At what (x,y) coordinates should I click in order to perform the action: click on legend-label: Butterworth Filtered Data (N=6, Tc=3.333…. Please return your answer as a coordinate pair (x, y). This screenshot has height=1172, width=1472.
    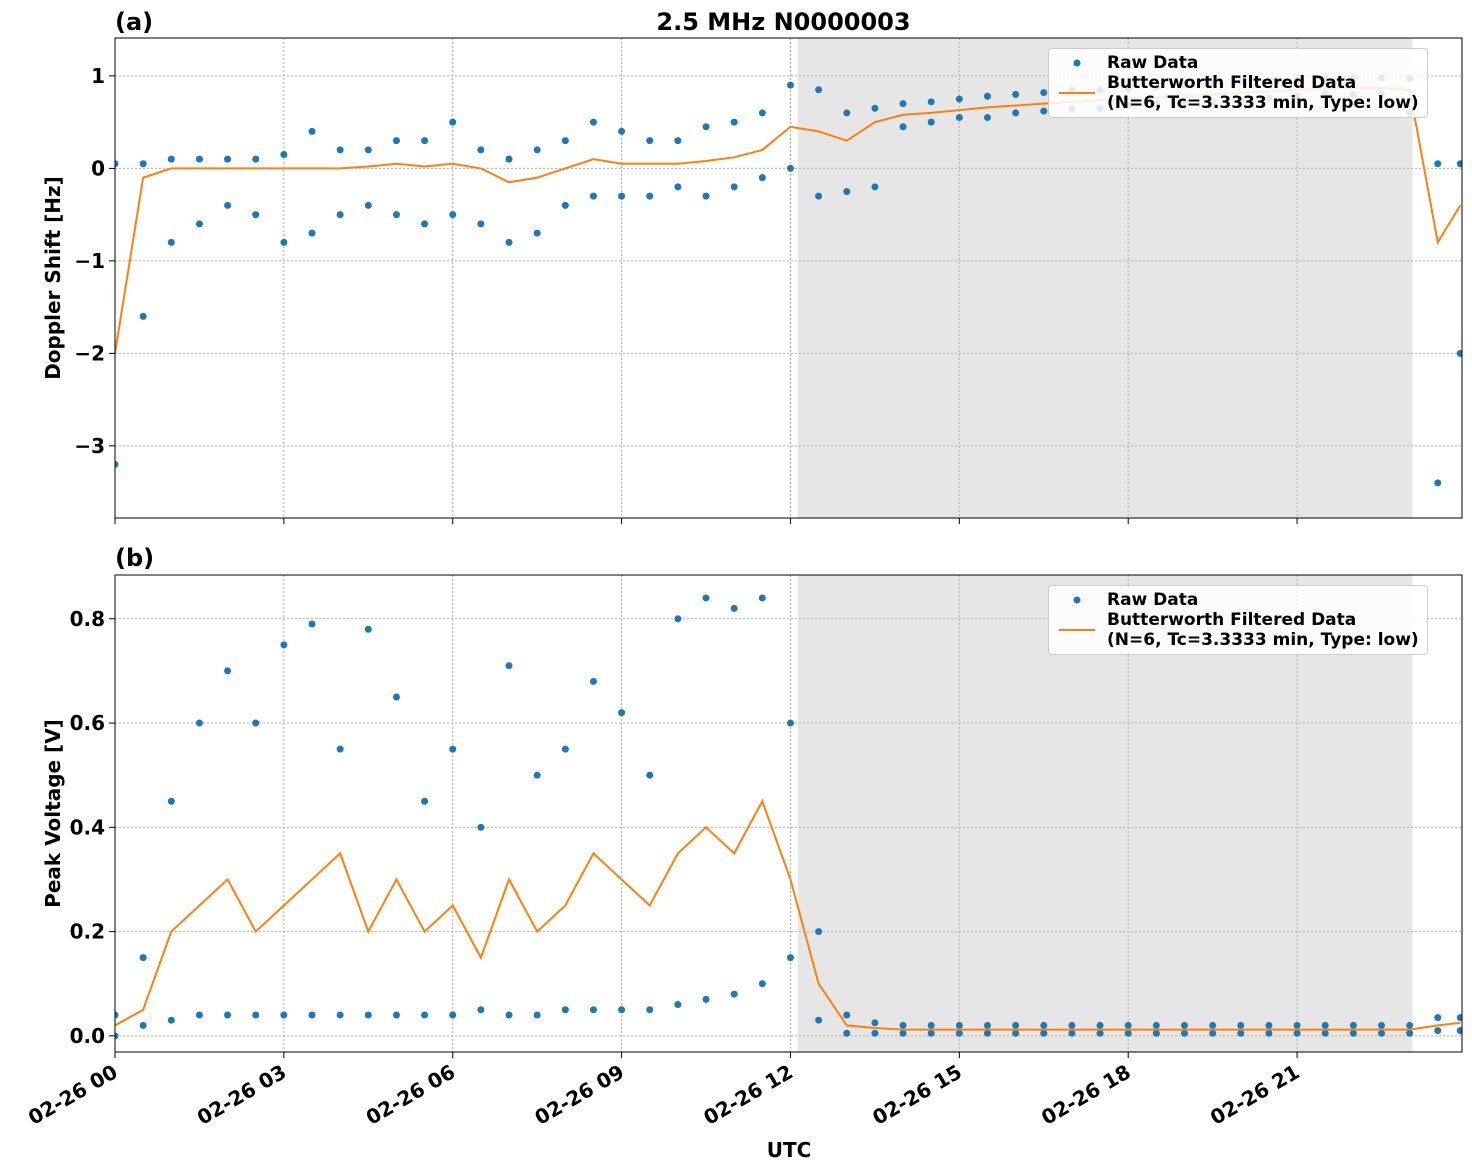
    Looking at the image, I should click on (1263, 630).